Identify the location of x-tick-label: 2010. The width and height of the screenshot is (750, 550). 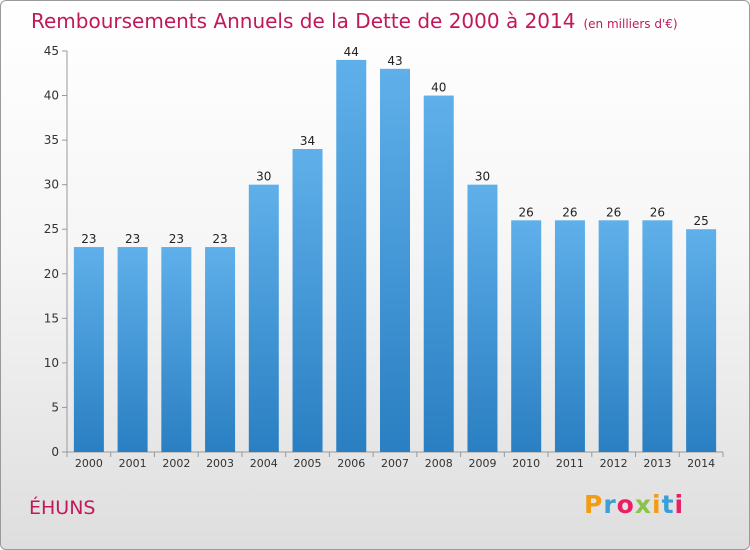
(526, 463).